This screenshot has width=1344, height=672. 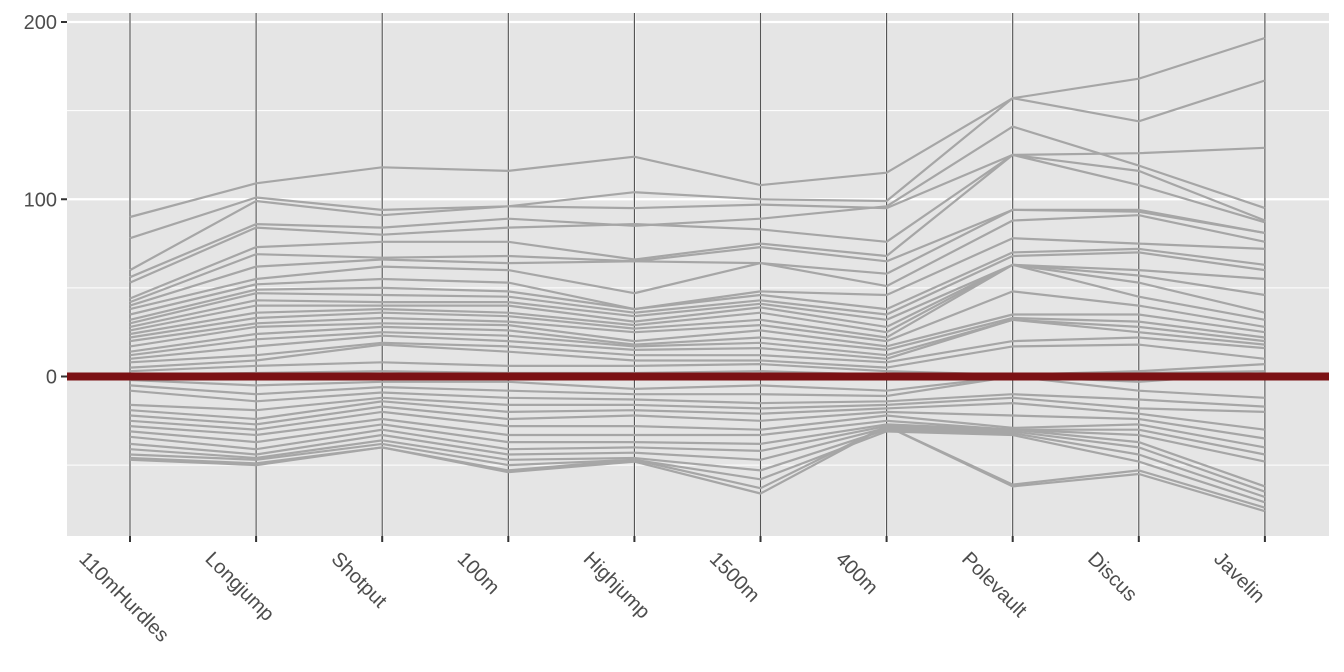 What do you see at coordinates (40, 200) in the screenshot?
I see `y-tick-label: 100` at bounding box center [40, 200].